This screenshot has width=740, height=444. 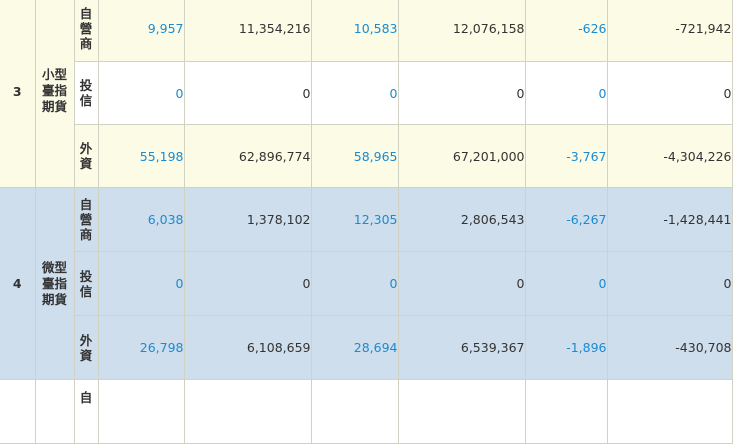 What do you see at coordinates (366, 411) in the screenshot?
I see `table-row: 自` at bounding box center [366, 411].